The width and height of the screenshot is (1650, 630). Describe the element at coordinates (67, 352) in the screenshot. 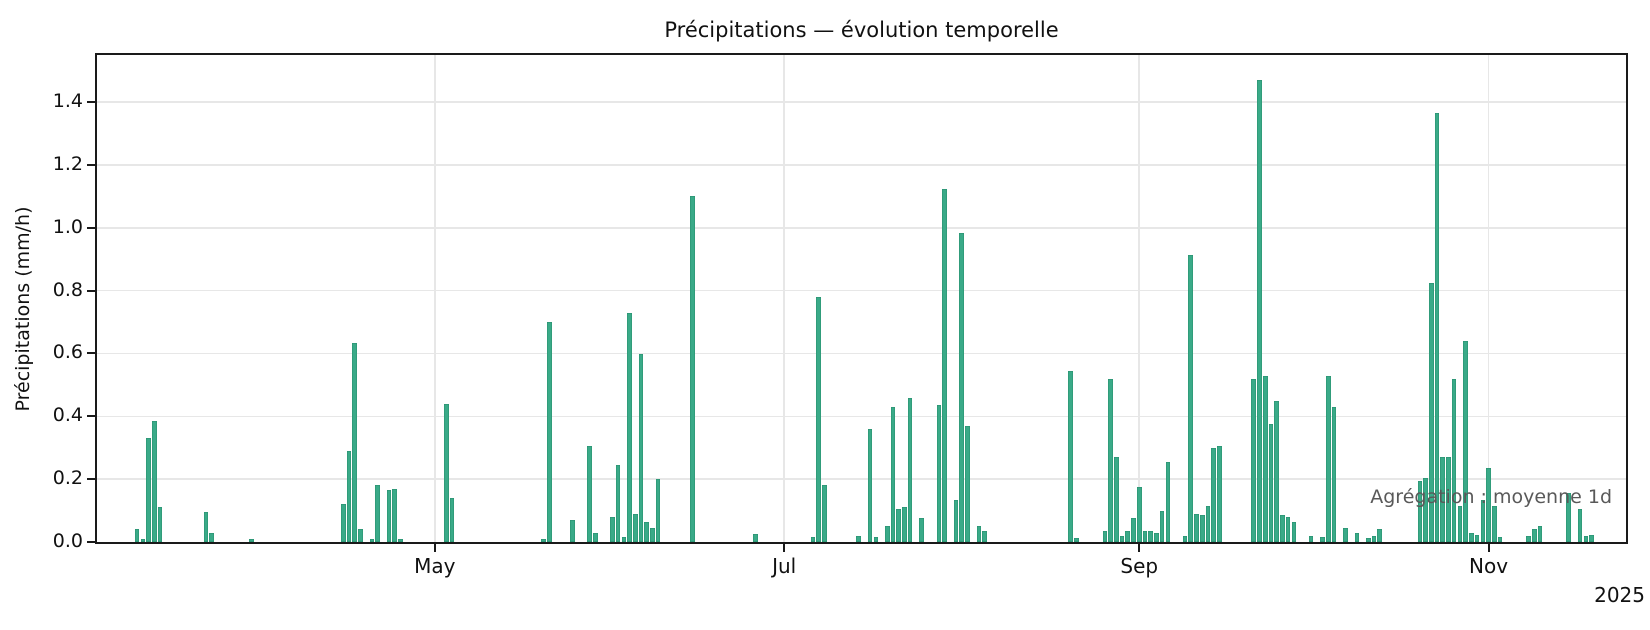

I see `y-tick-label: 0.6` at that location.